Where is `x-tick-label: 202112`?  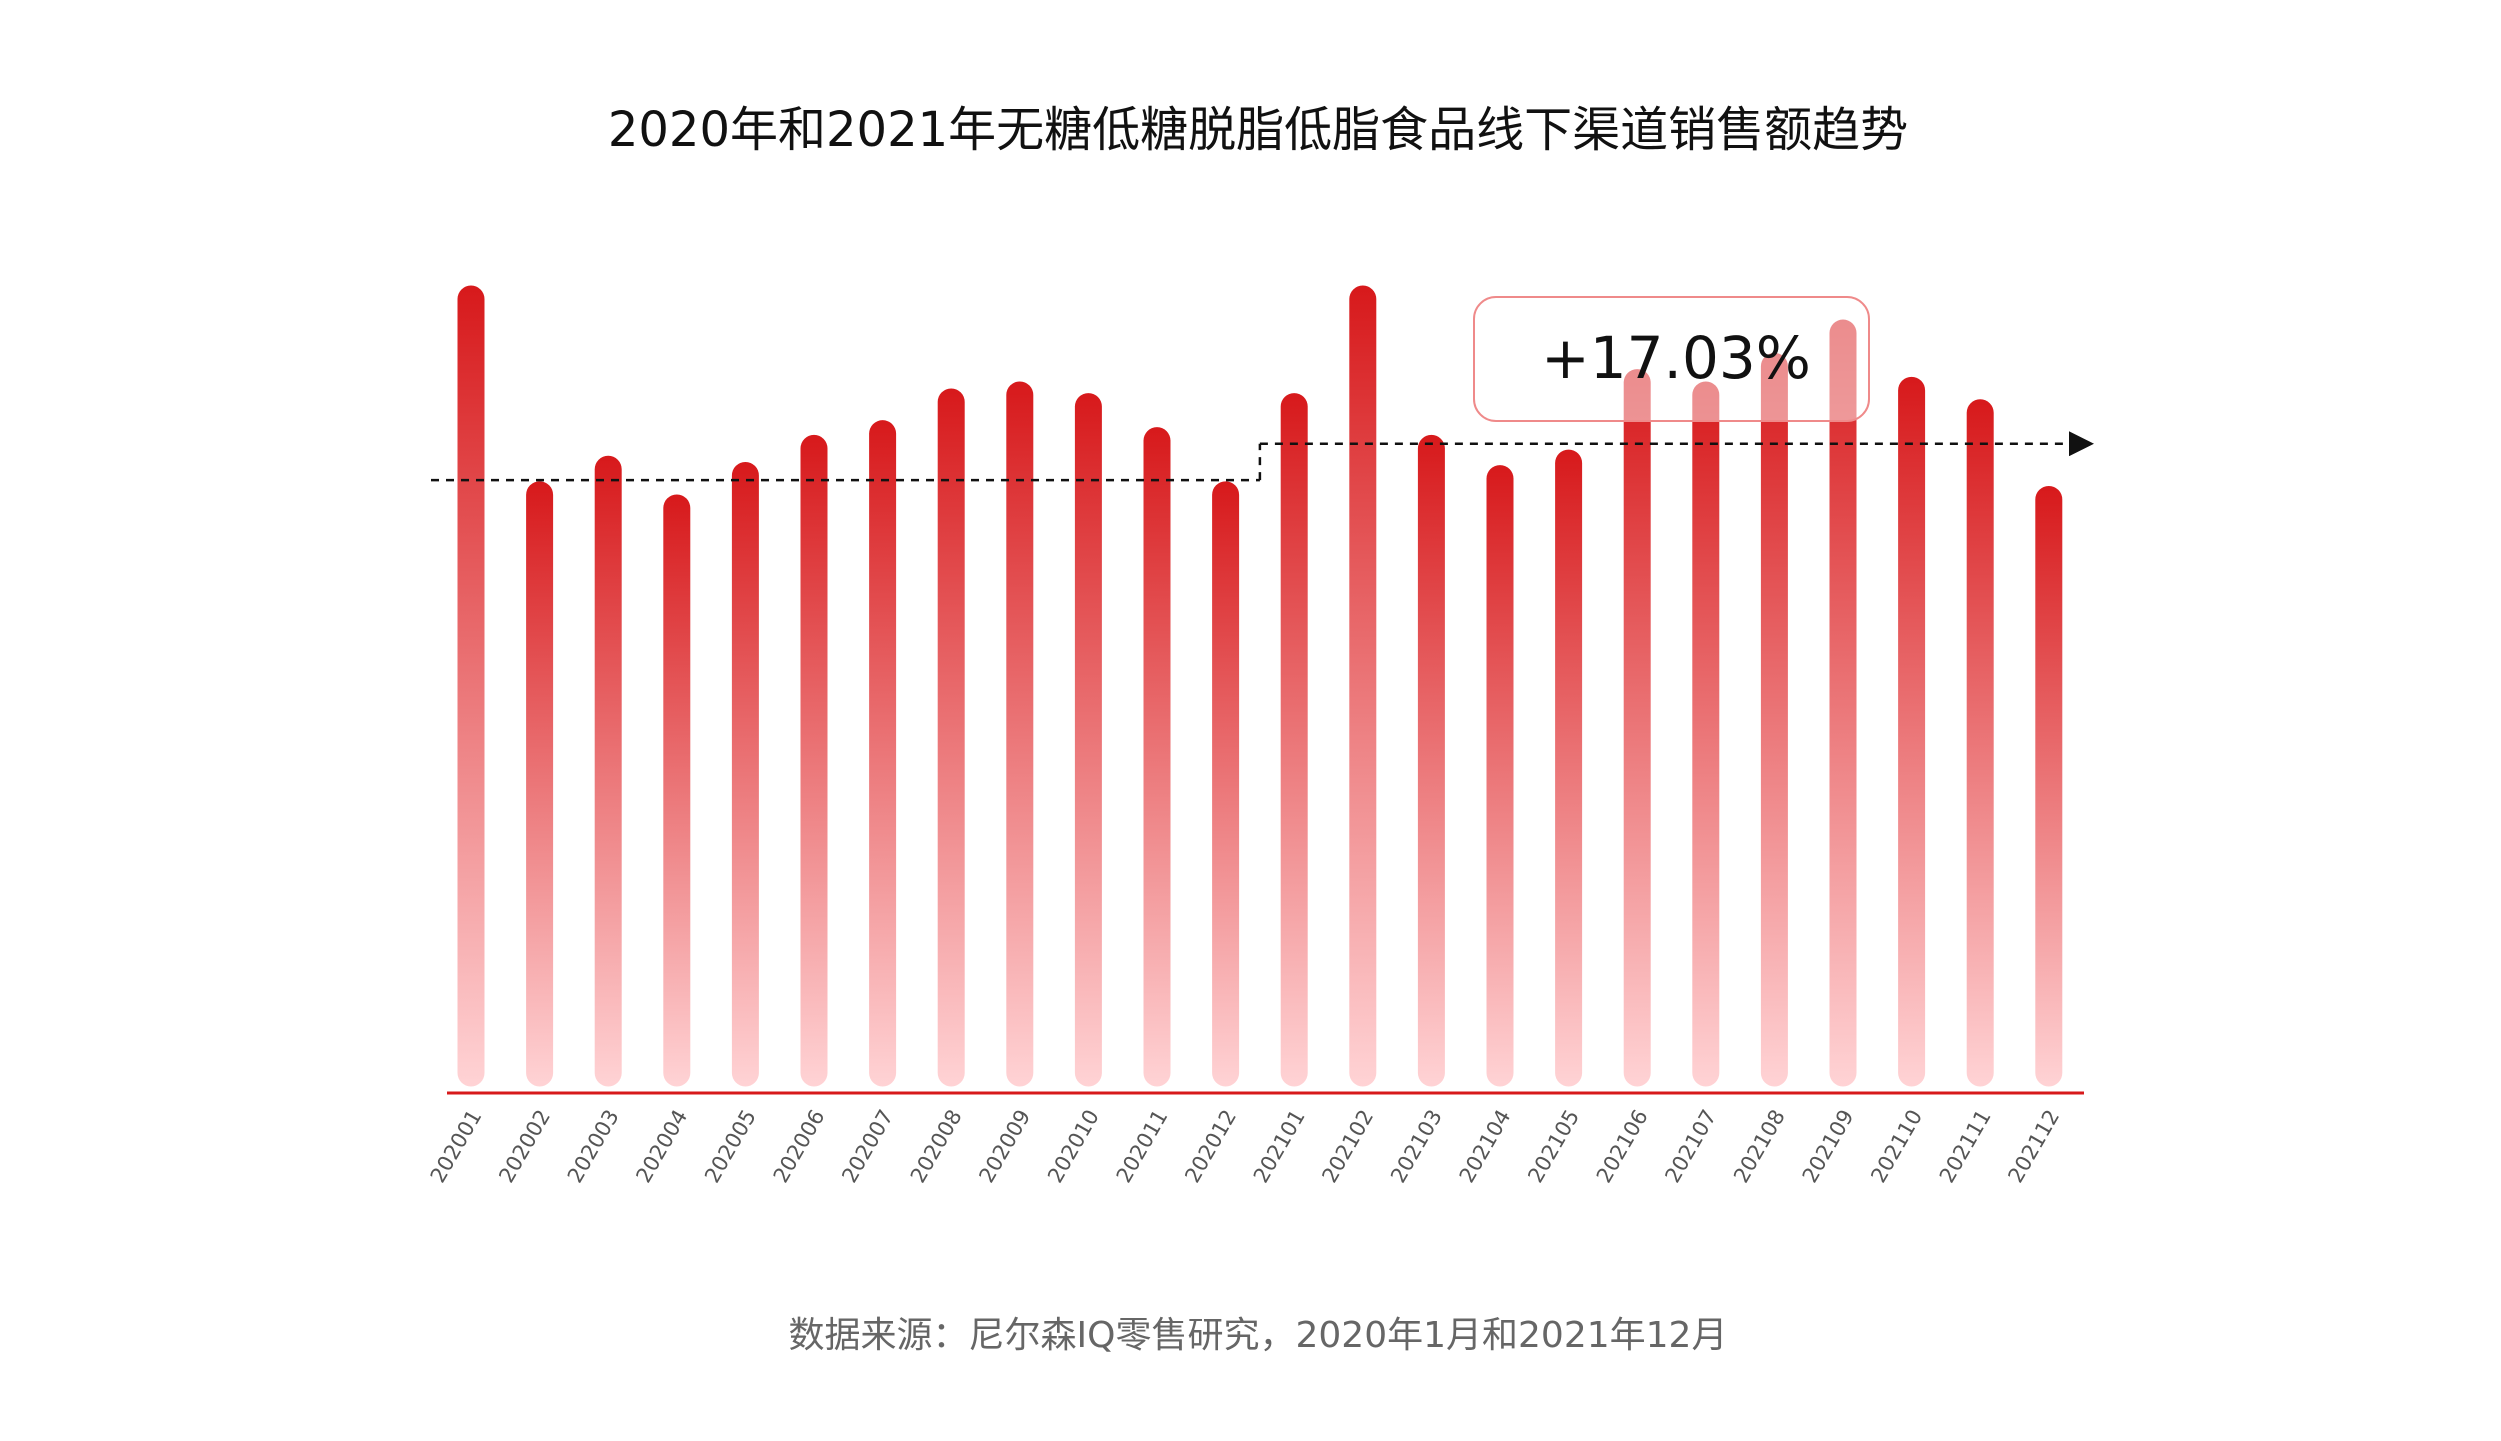 x-tick-label: 202112 is located at coordinates (2033, 1146).